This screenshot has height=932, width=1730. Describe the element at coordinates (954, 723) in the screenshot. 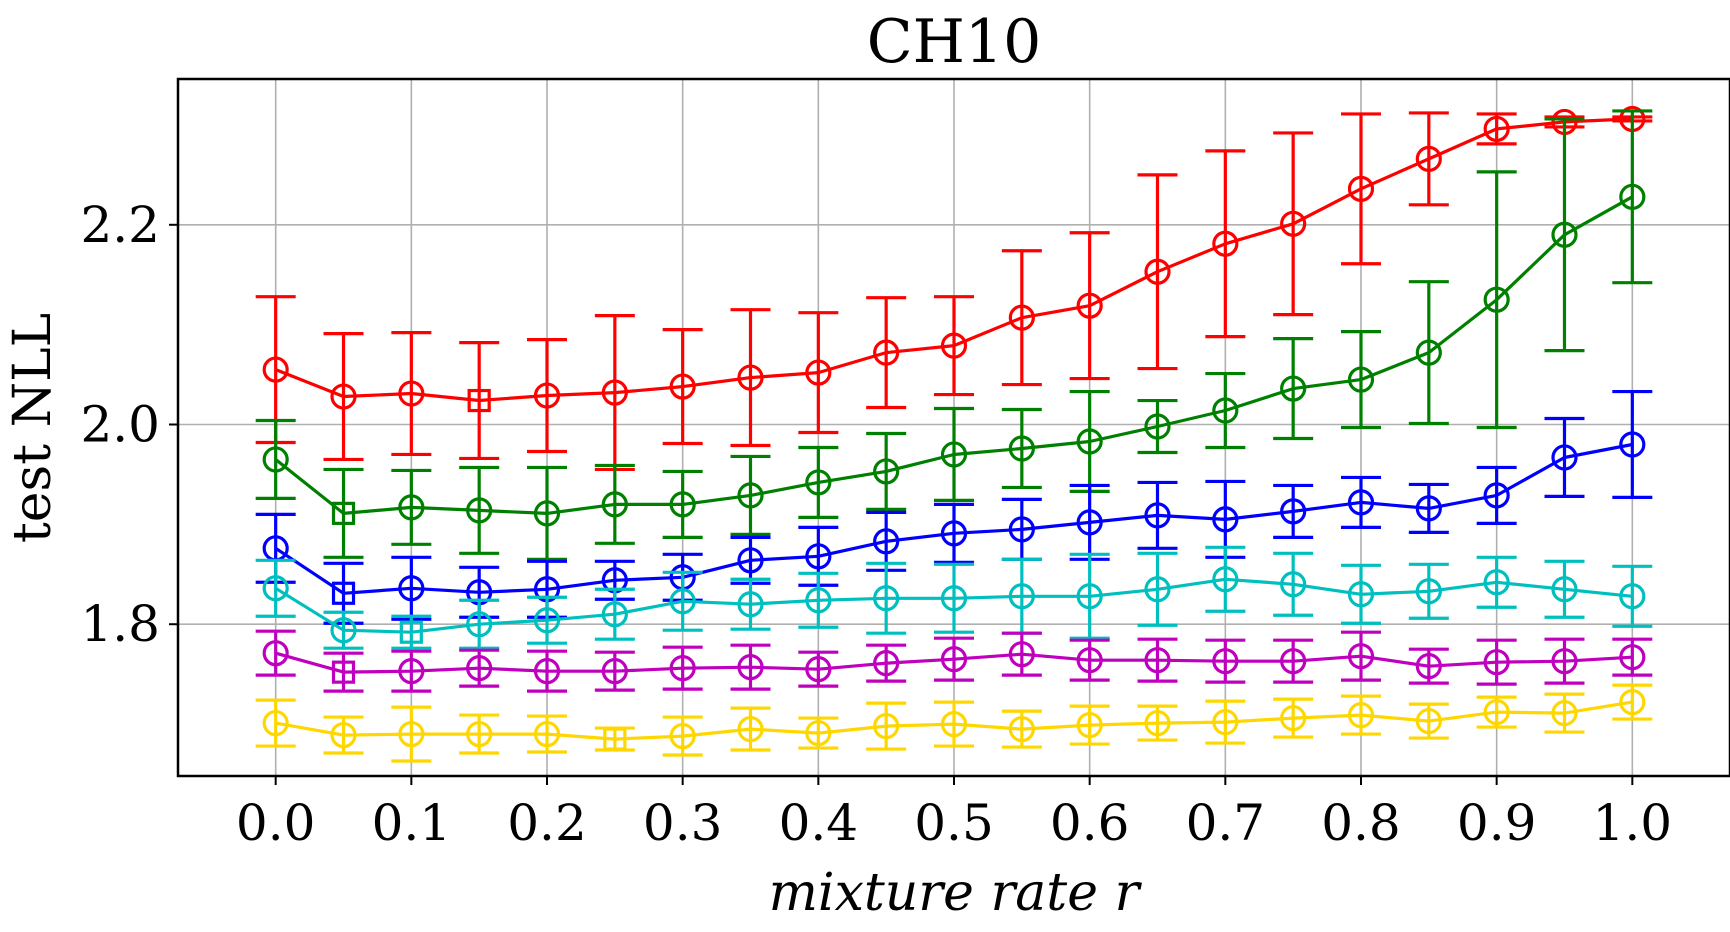

I see `series-gold` at that location.